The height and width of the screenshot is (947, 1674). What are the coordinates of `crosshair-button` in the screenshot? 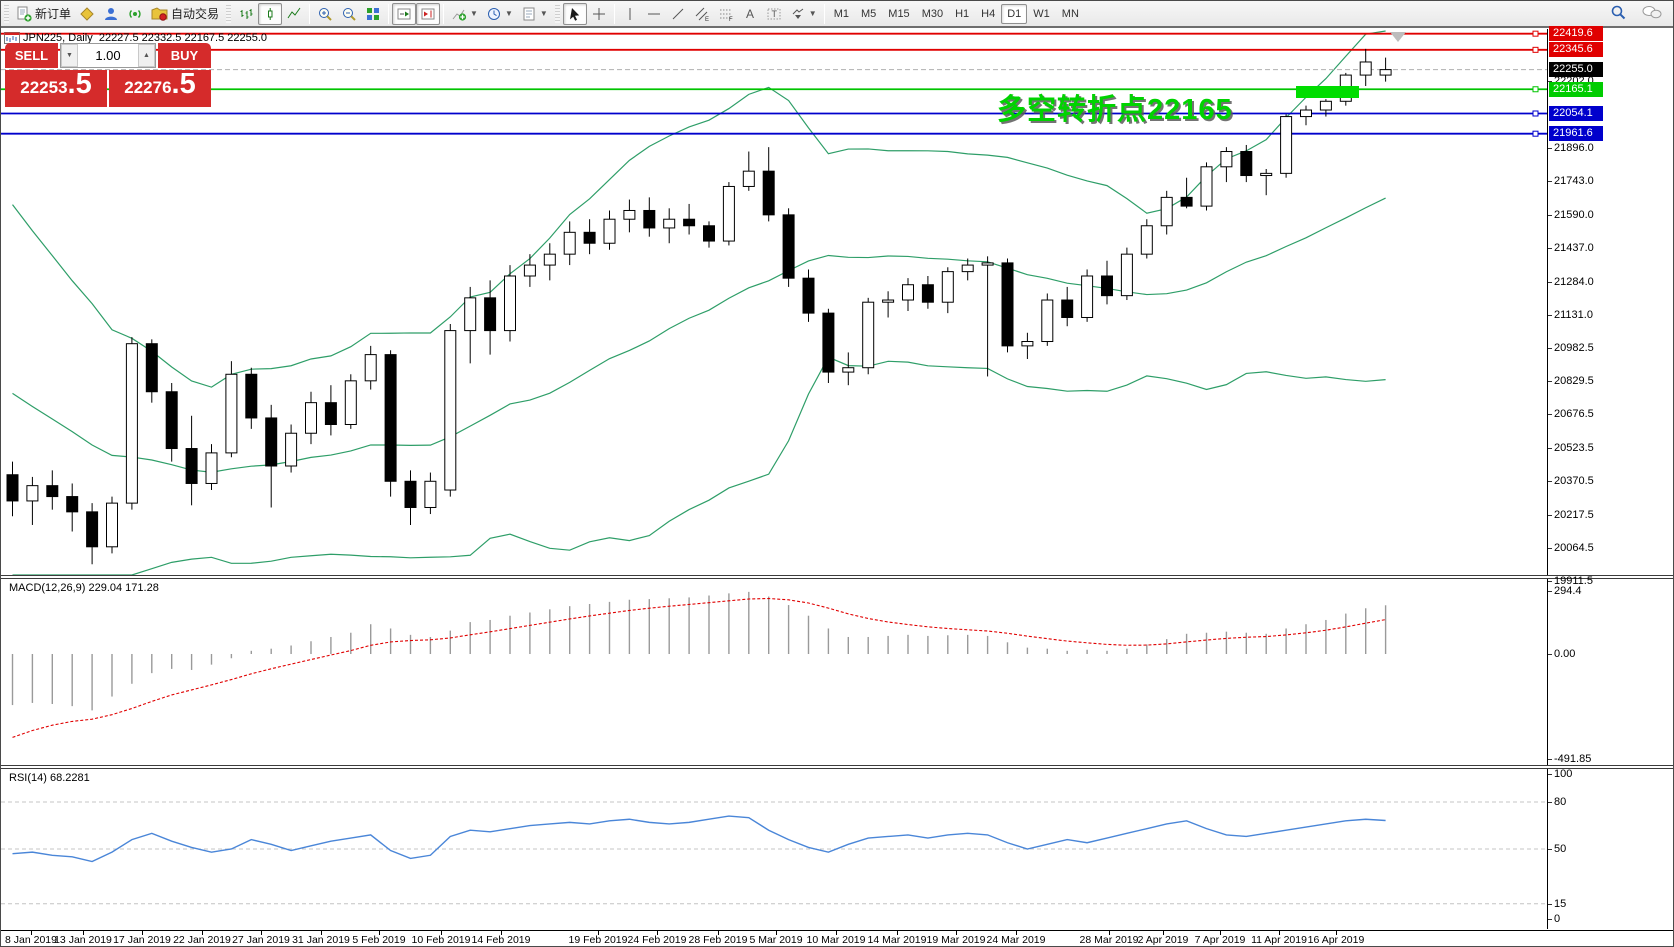 It's located at (599, 14).